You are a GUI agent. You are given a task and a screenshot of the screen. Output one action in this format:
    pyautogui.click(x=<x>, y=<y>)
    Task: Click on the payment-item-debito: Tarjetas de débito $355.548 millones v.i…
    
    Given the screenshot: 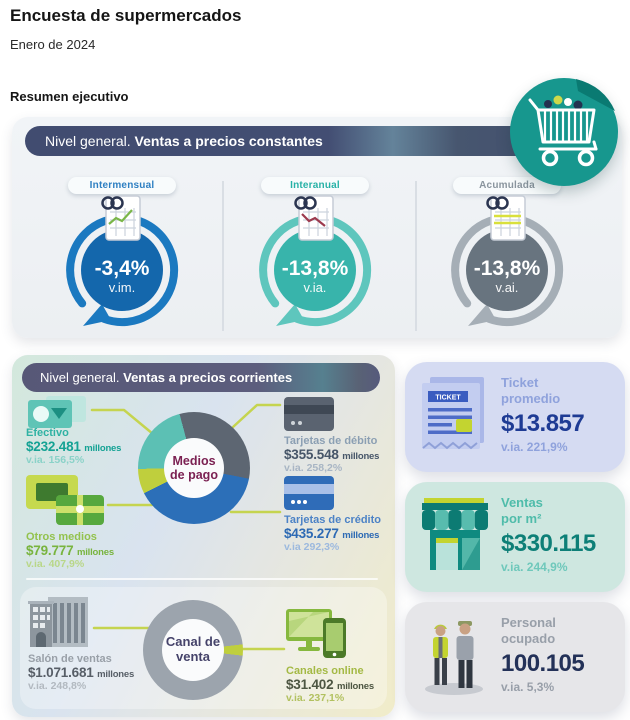 What is the action you would take?
    pyautogui.click(x=331, y=454)
    